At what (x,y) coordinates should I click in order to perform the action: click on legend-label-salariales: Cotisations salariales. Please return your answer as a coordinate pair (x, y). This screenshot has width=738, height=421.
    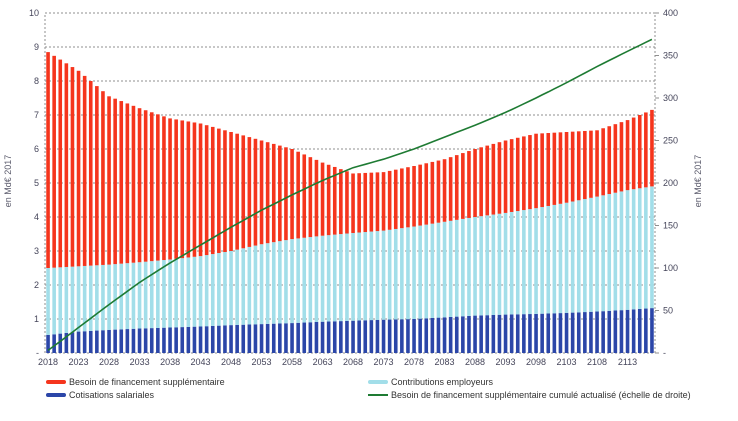
    Looking at the image, I should click on (112, 395).